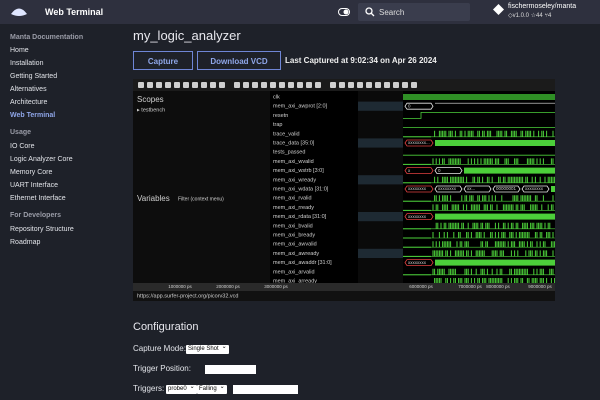  I want to click on nav-heading: Usage, so click(21, 132).